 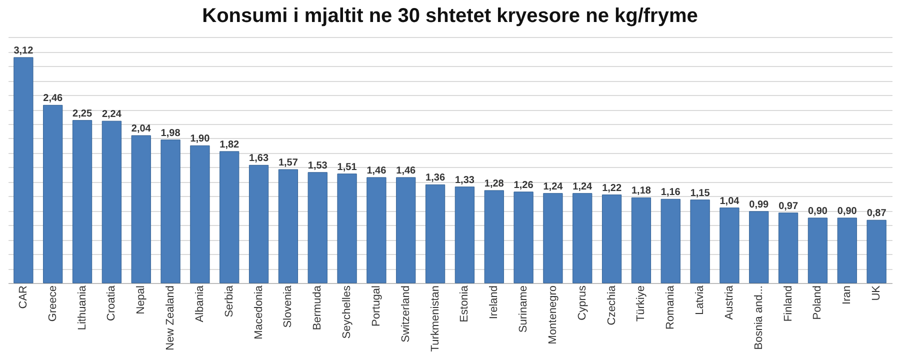 What do you see at coordinates (876, 214) in the screenshot?
I see `data-label: 0,87` at bounding box center [876, 214].